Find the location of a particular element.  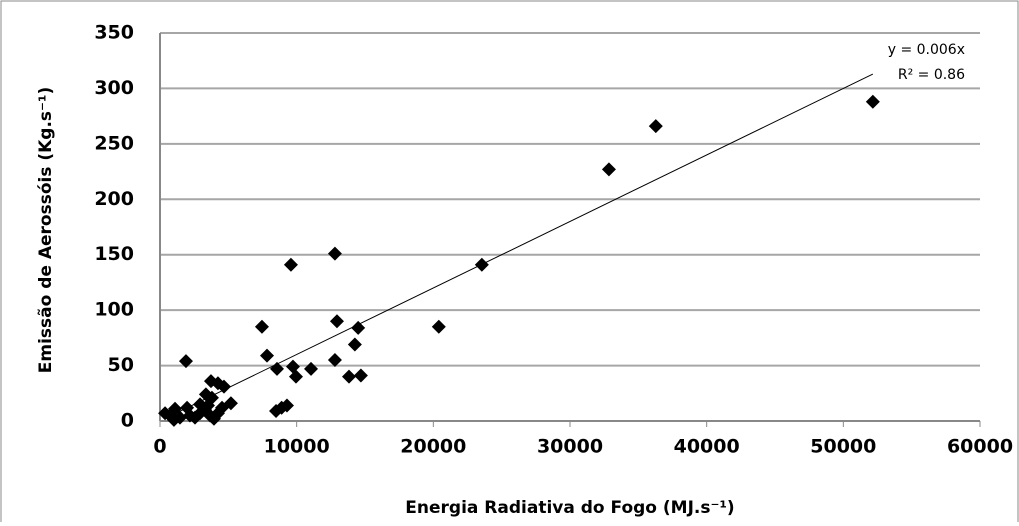

y-tick-label: 200 is located at coordinates (114, 199).